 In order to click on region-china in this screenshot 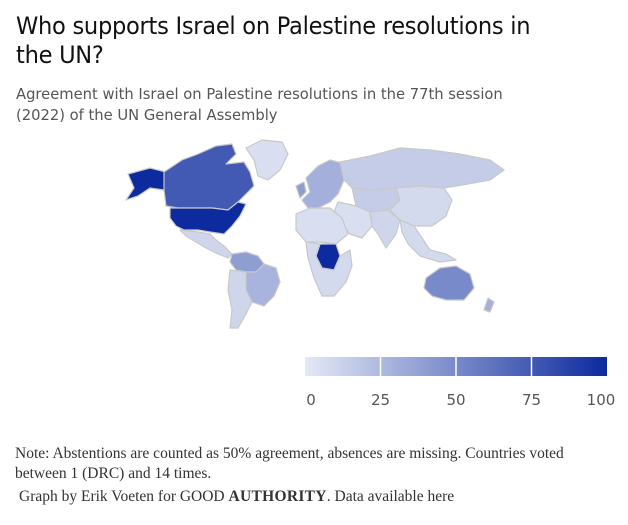, I will do `click(421, 206)`.